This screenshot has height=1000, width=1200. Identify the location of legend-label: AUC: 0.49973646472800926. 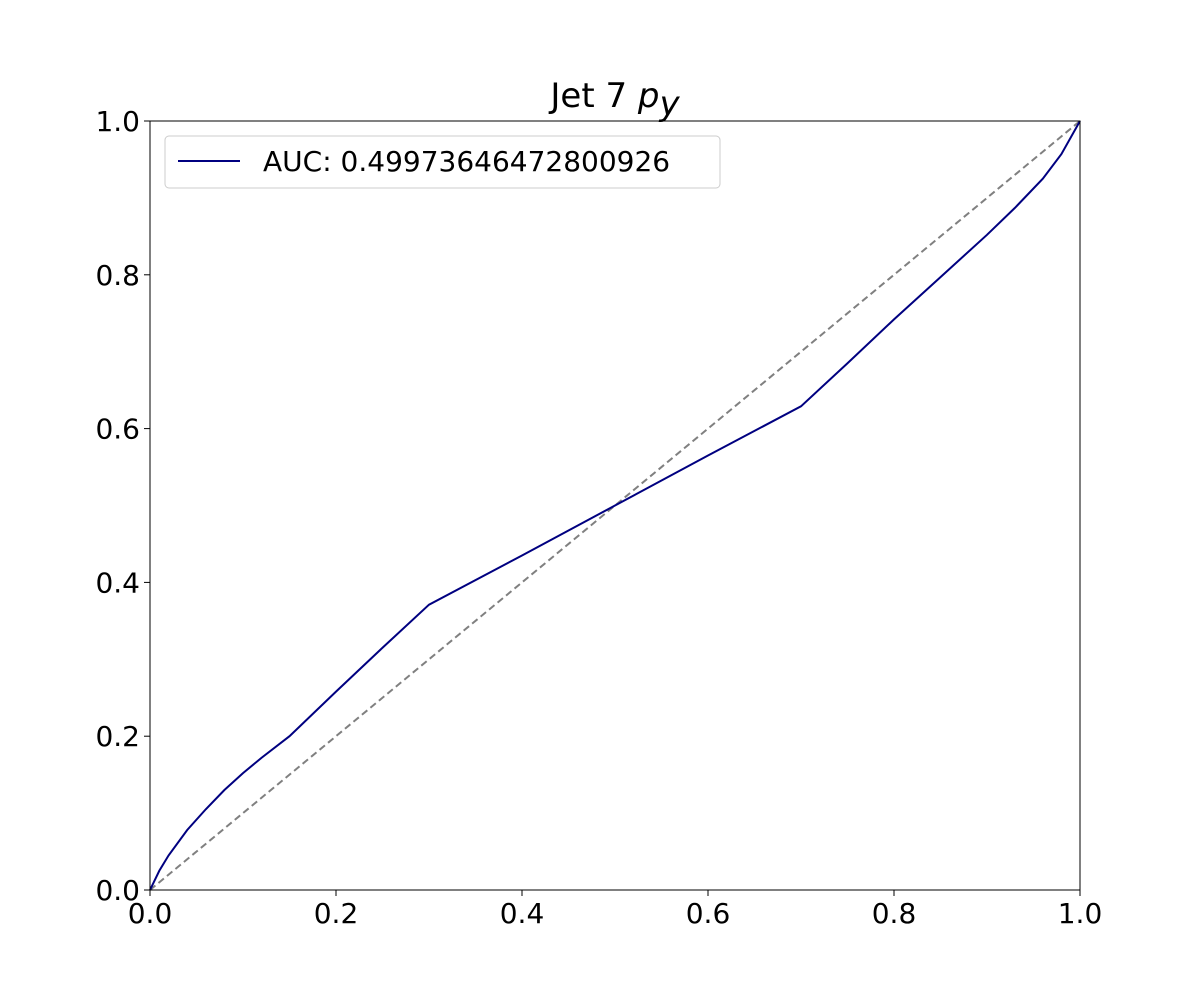
(466, 161).